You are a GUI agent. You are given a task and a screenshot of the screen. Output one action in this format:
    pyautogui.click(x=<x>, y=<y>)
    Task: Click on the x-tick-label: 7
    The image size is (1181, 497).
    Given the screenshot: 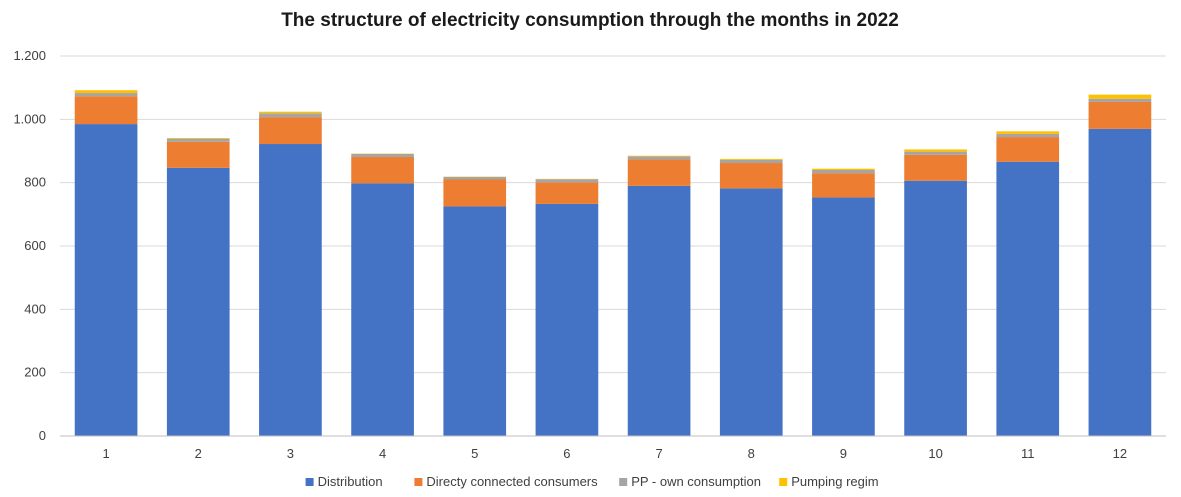 What is the action you would take?
    pyautogui.click(x=658, y=453)
    